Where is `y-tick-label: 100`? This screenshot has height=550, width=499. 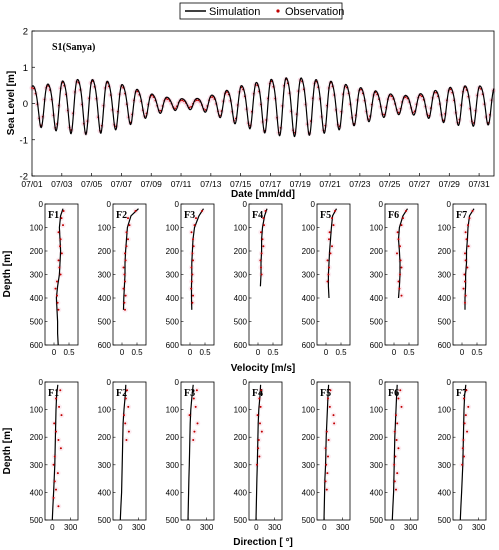 y-tick-label: 100 is located at coordinates (105, 410).